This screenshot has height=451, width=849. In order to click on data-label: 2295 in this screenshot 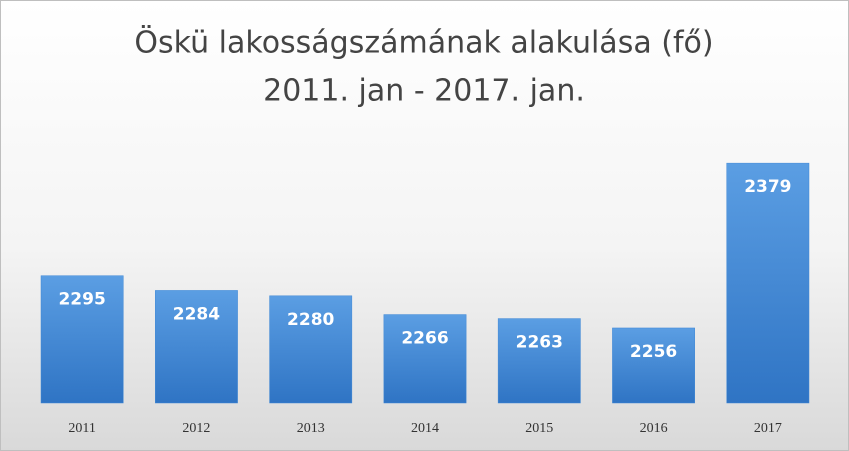, I will do `click(81, 300)`.